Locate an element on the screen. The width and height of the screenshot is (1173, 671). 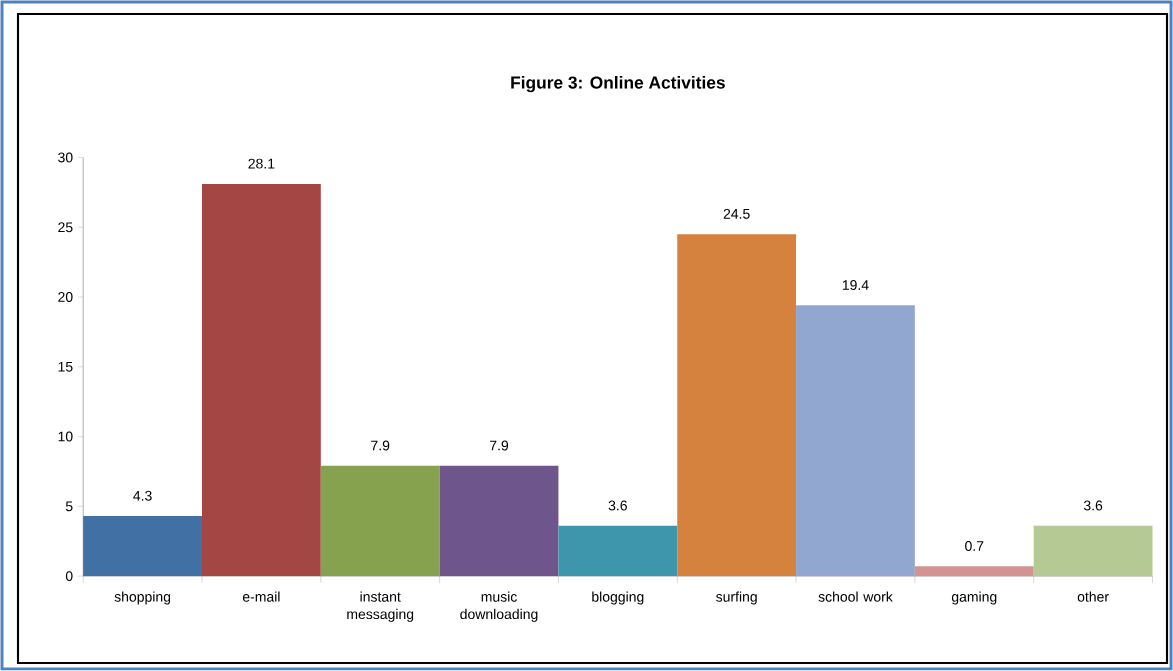
data-label: 4.3 is located at coordinates (142, 495).